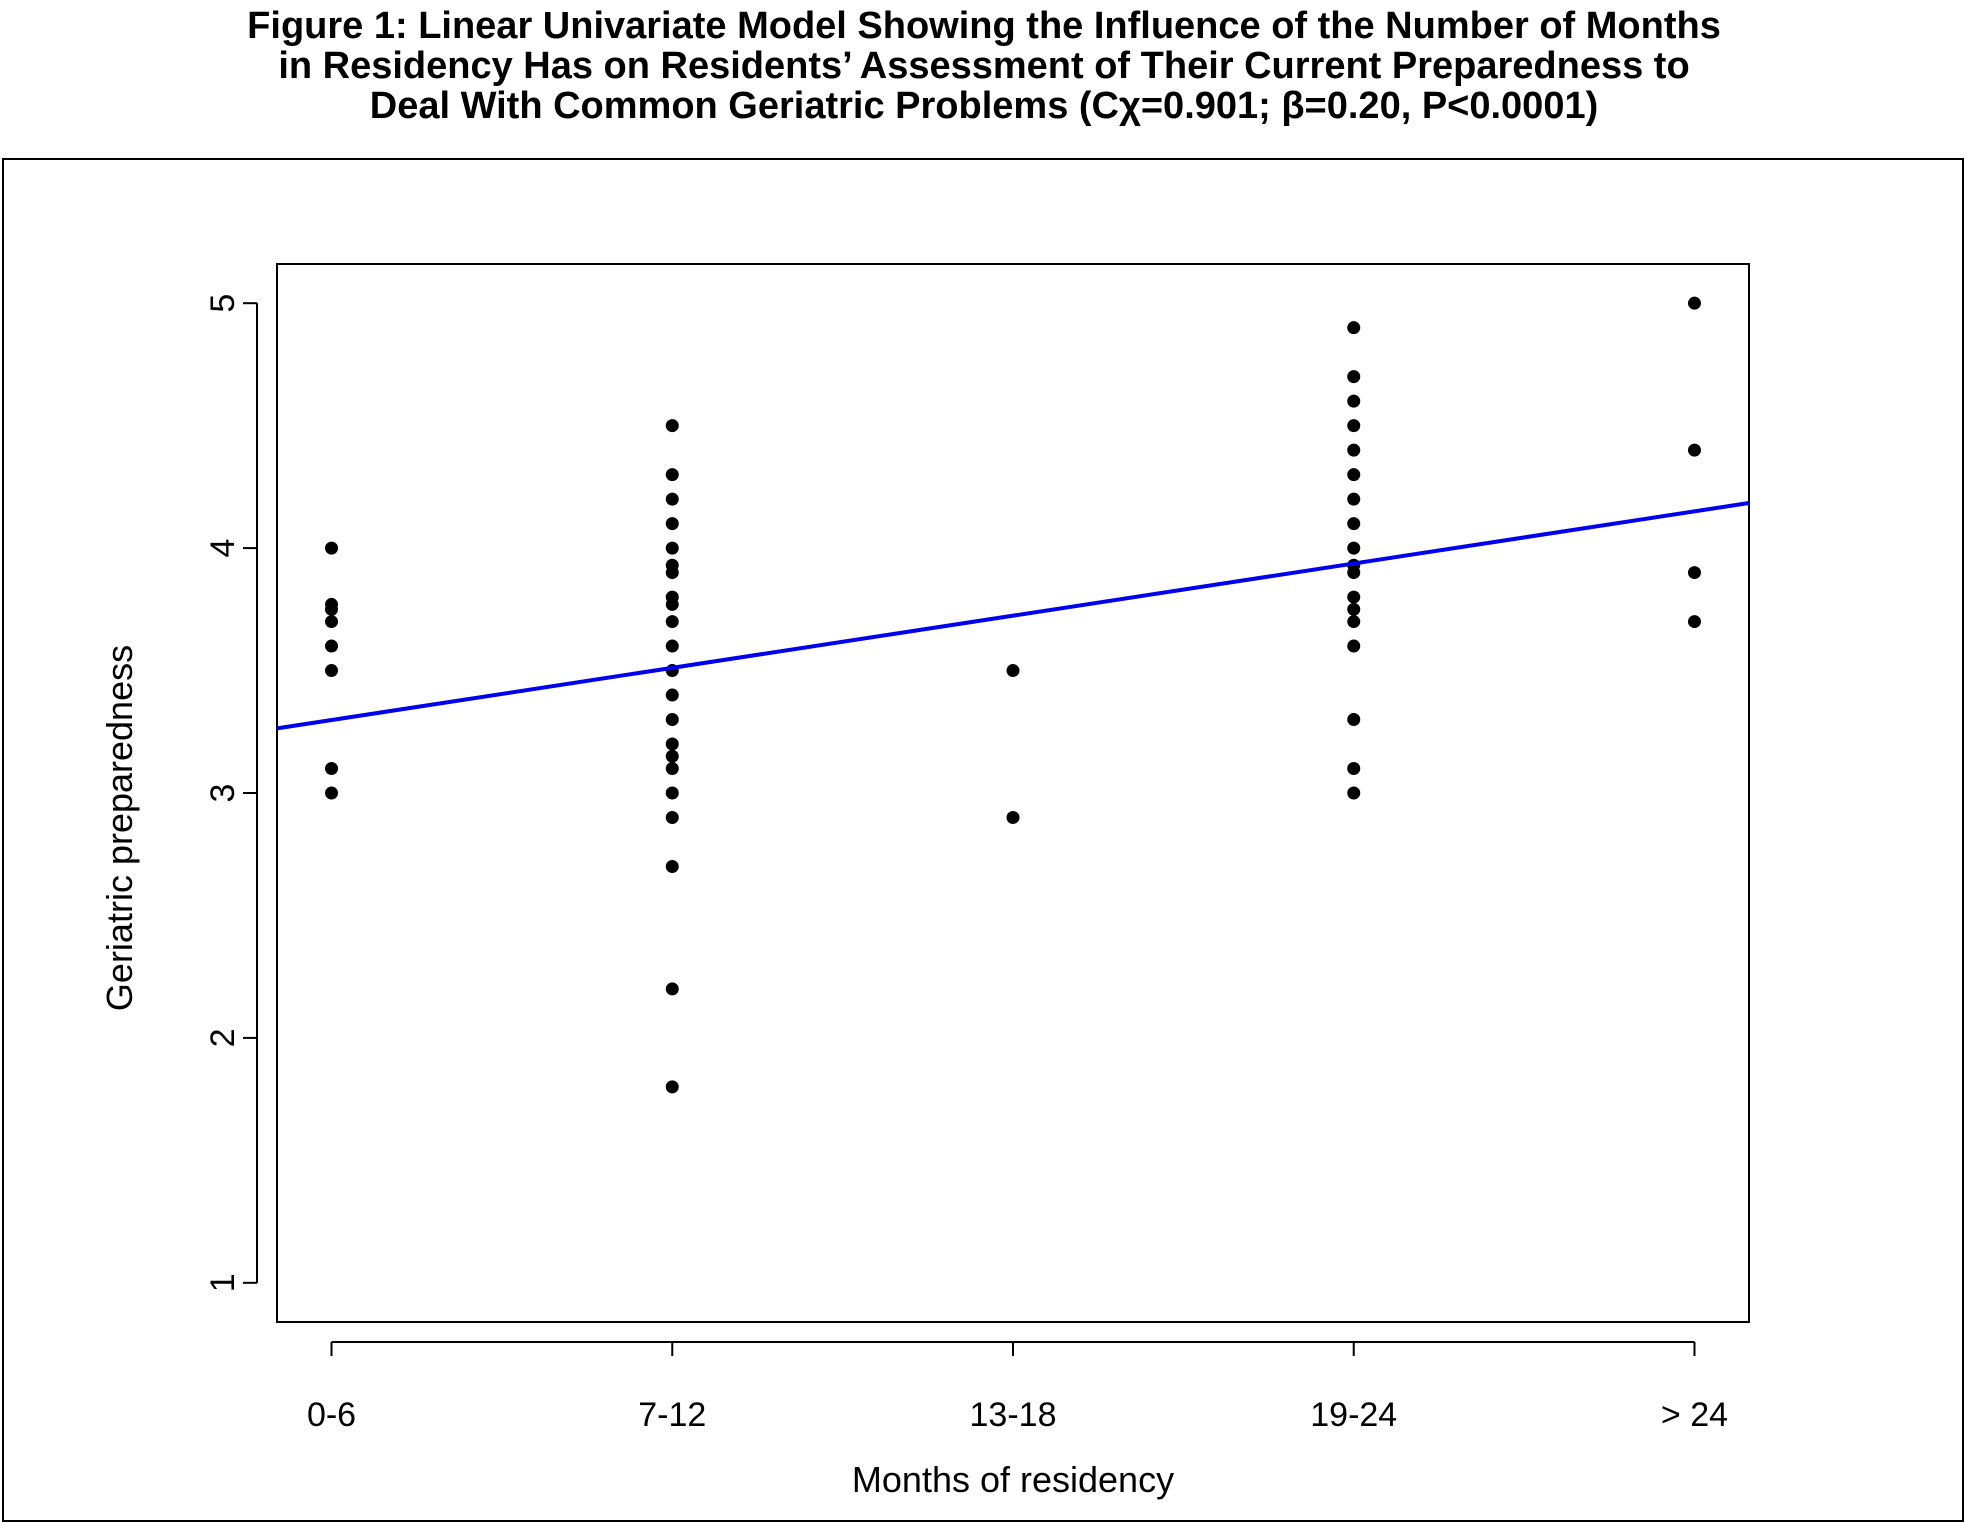 This screenshot has width=1968, height=1522. Describe the element at coordinates (223, 1282) in the screenshot. I see `y-tick-label: 1` at that location.